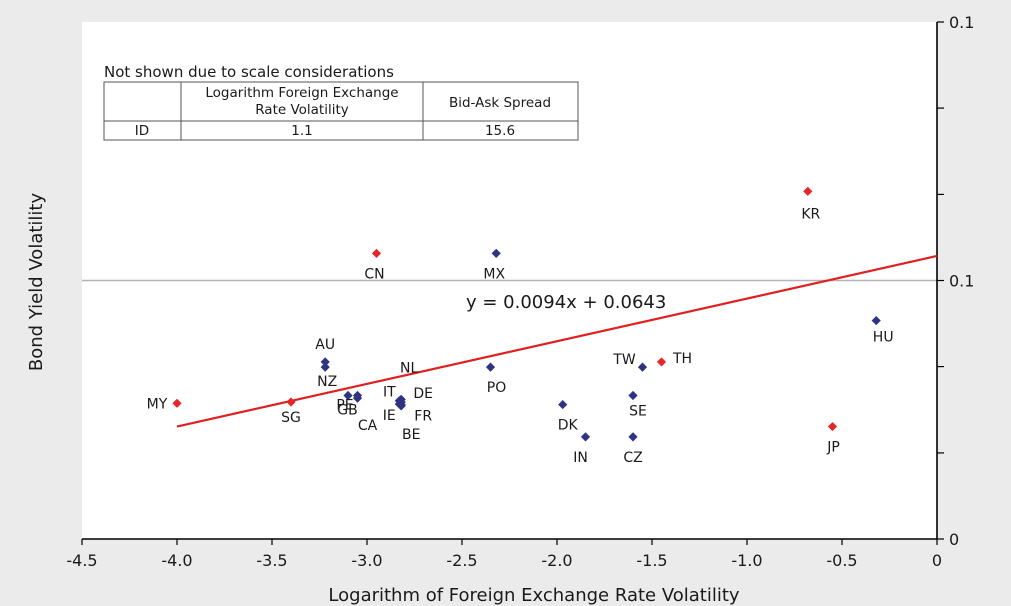  I want to click on x-tick-label: -0.5, so click(841, 560).